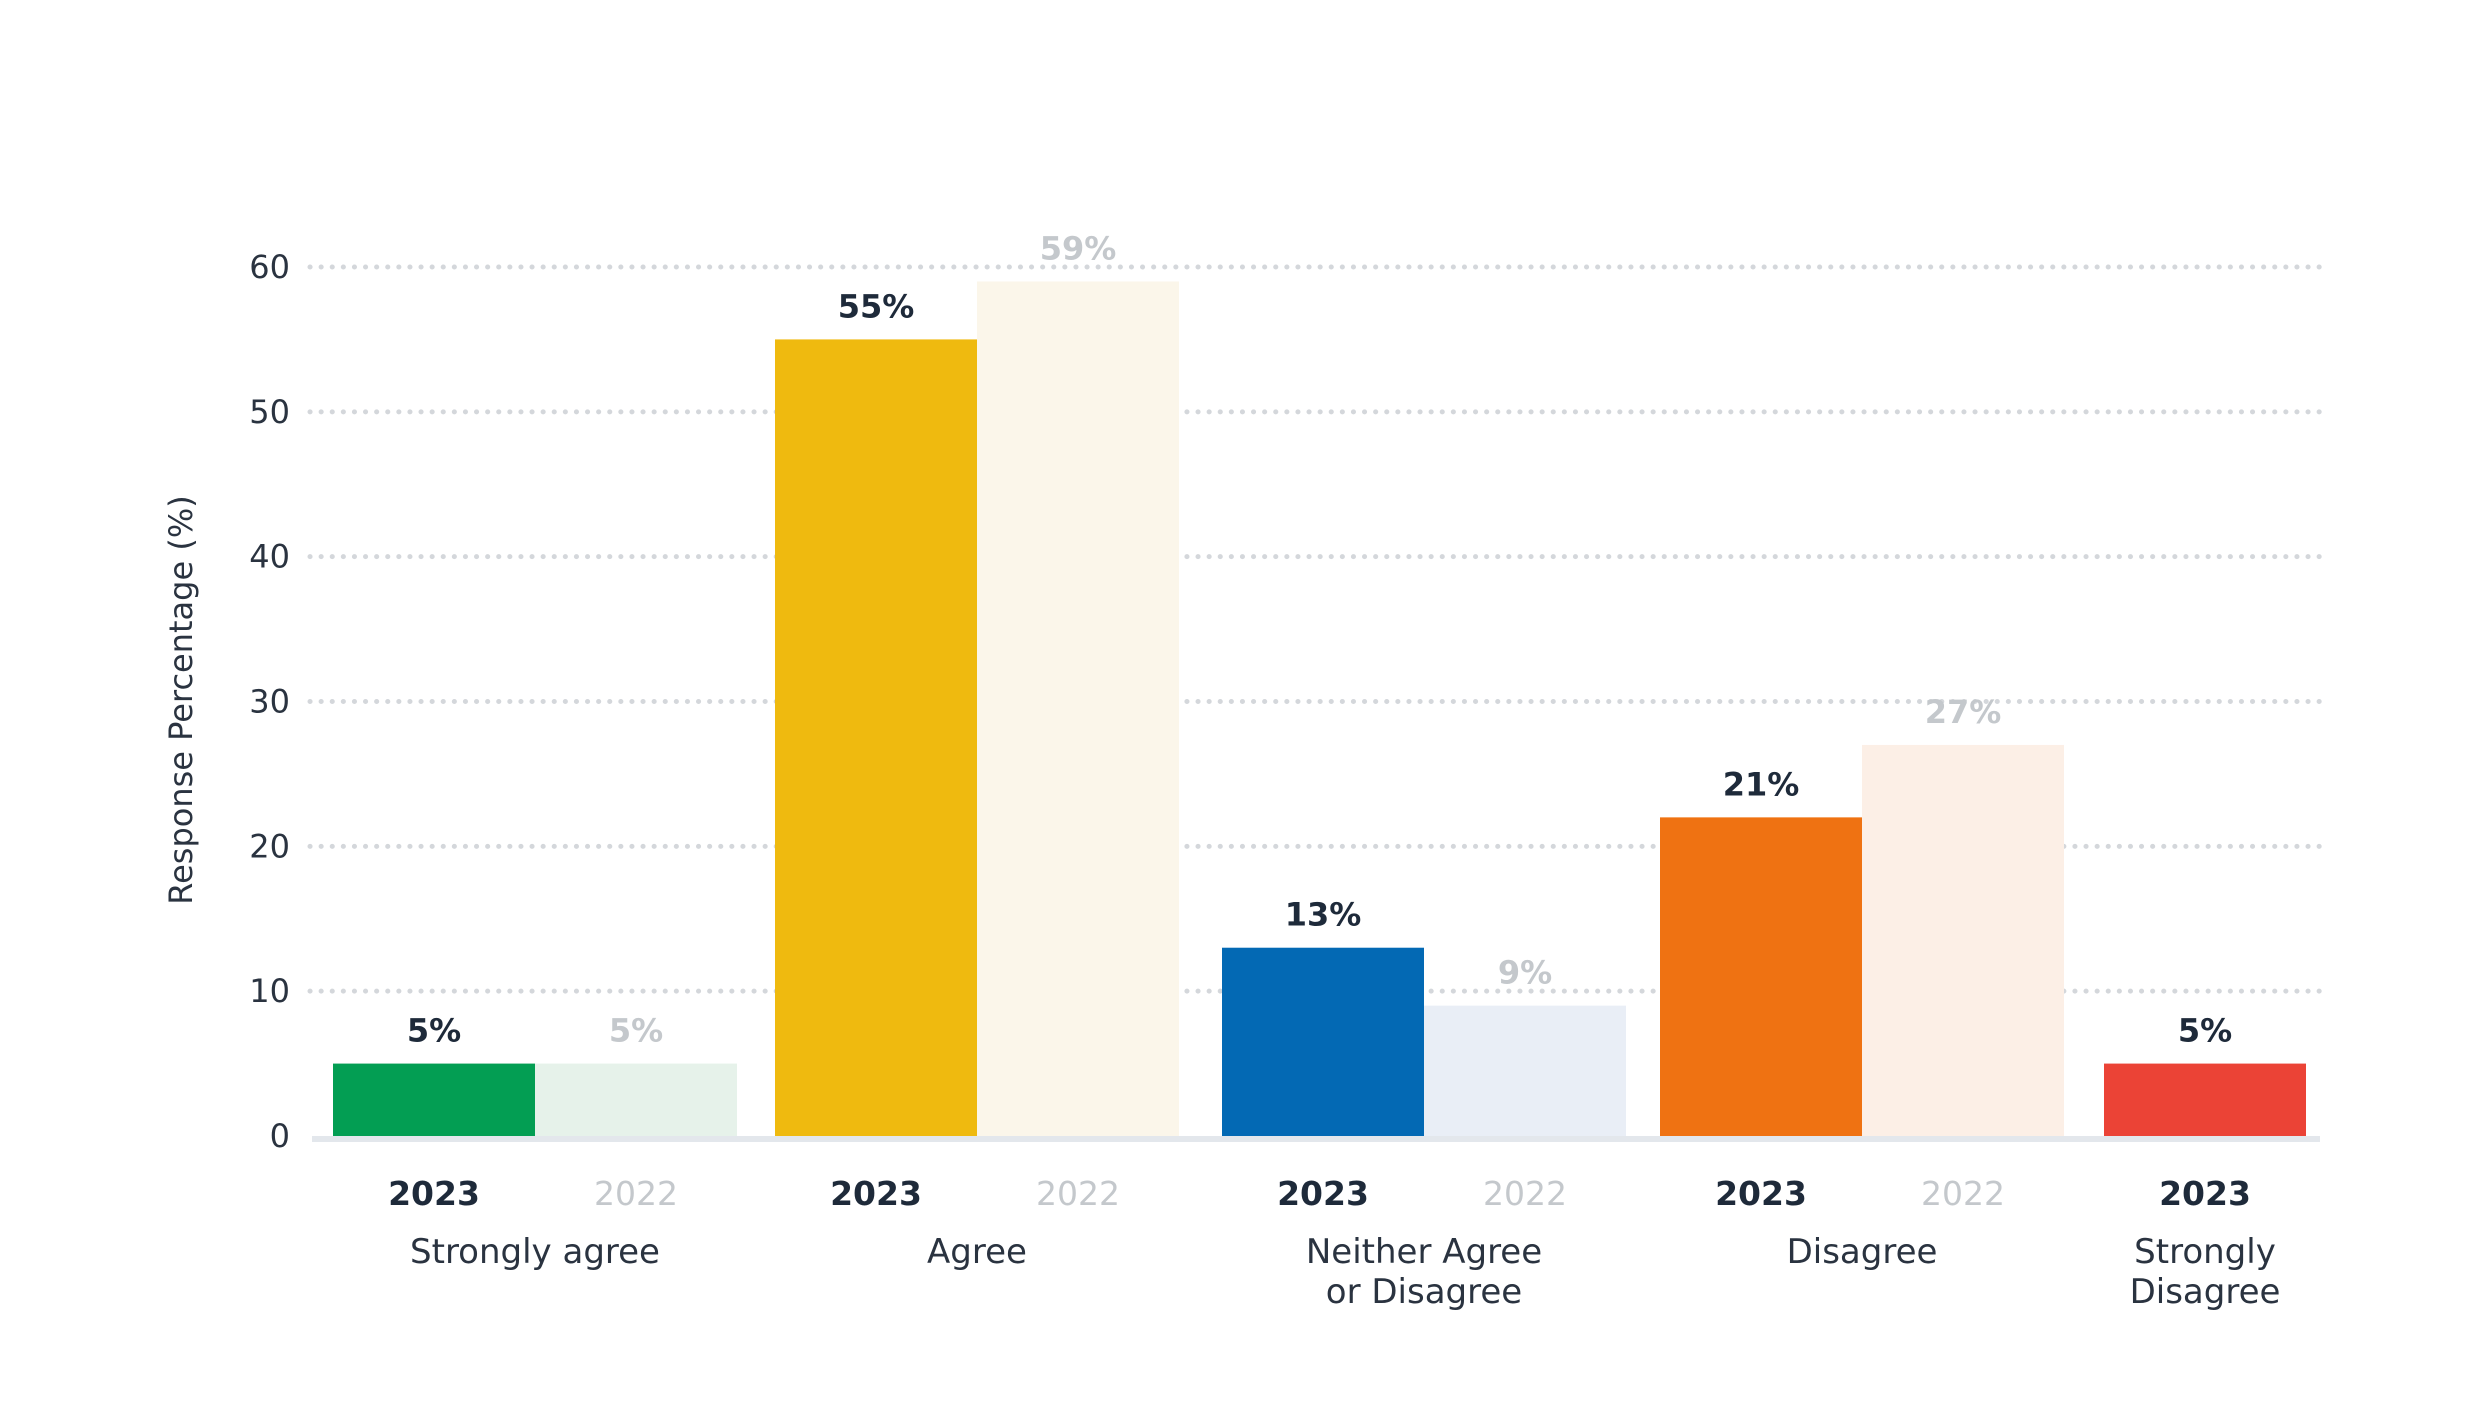 The image size is (2480, 1417). I want to click on y-tick-label: 0, so click(280, 1136).